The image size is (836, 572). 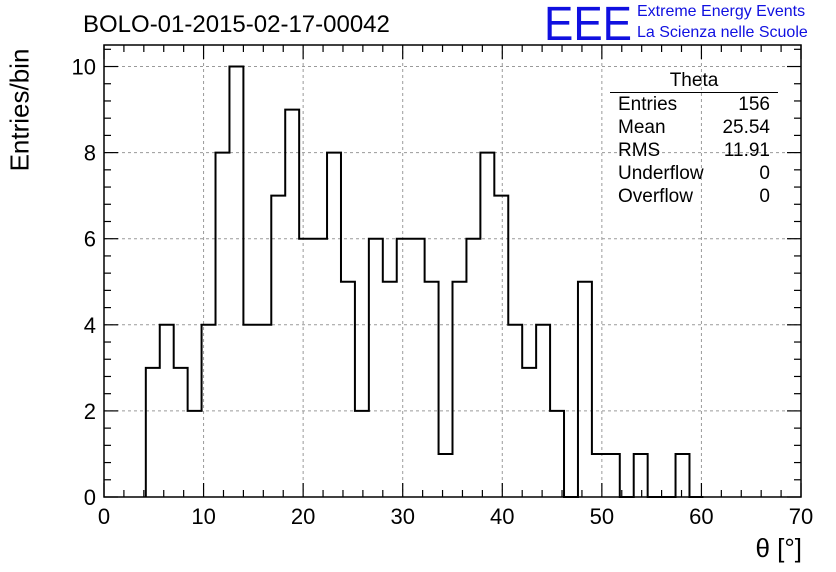 I want to click on y-tick-label: 6, so click(x=90, y=239).